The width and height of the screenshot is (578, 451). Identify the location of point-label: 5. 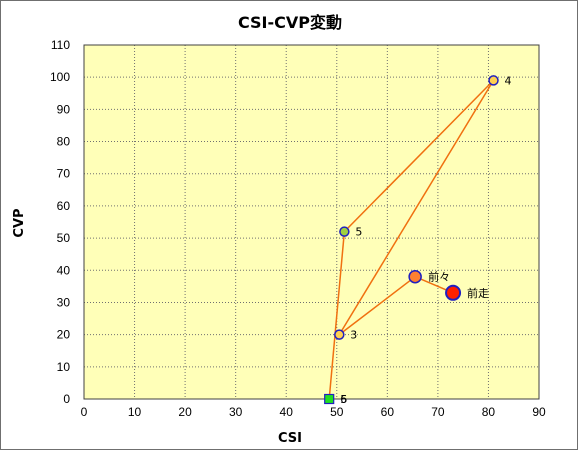
(358, 232).